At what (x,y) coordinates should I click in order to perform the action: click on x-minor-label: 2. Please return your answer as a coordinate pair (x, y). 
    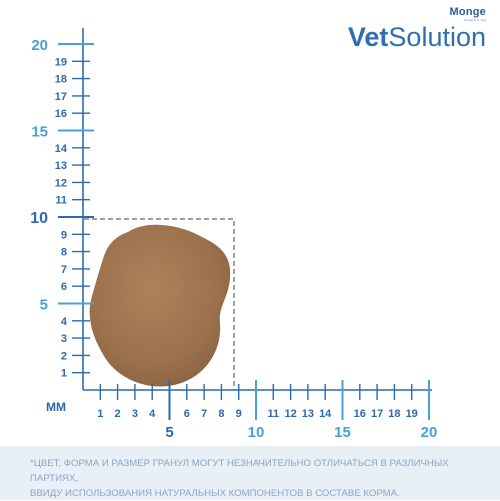
    Looking at the image, I should click on (118, 414).